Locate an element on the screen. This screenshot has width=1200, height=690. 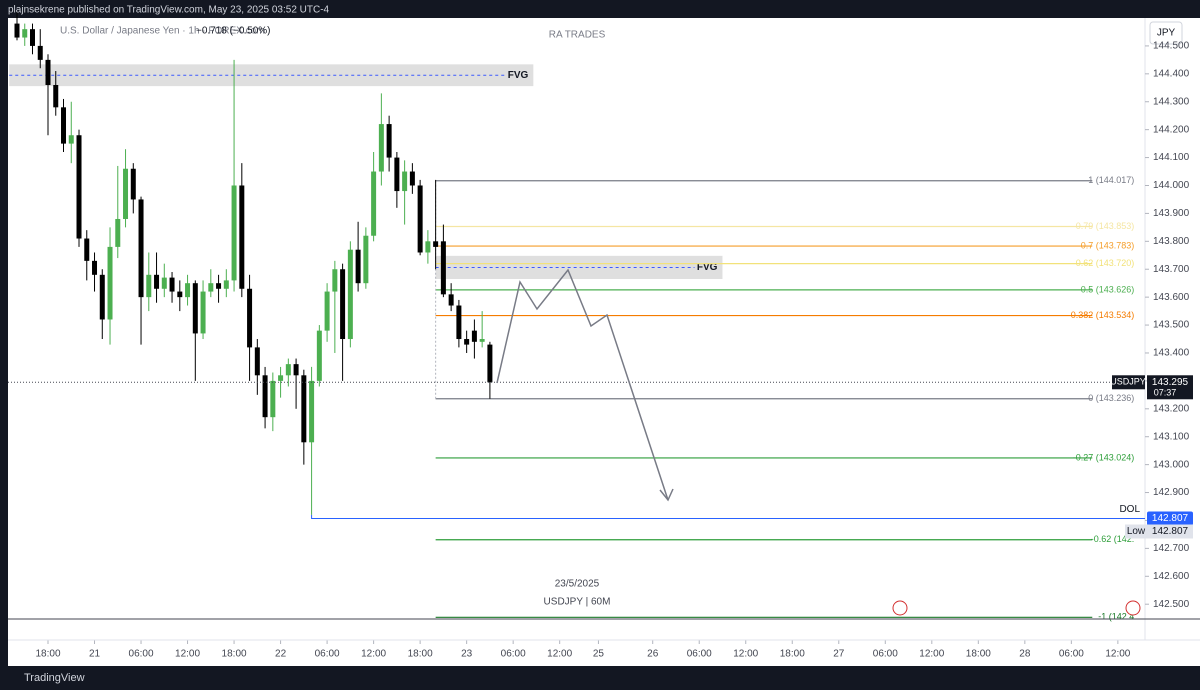
y-tick-label: 143.500 is located at coordinates (1171, 325).